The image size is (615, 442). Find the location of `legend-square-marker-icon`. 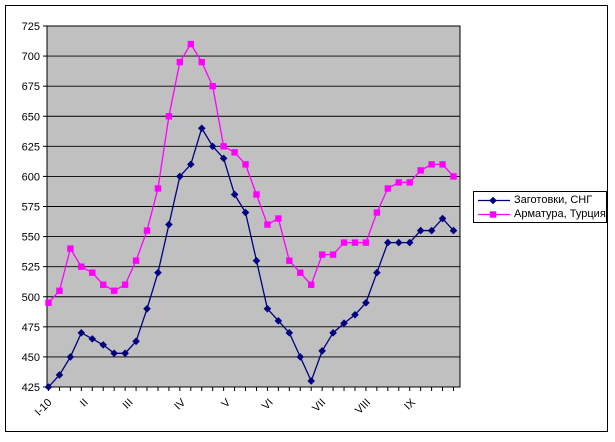

legend-square-marker-icon is located at coordinates (494, 214).